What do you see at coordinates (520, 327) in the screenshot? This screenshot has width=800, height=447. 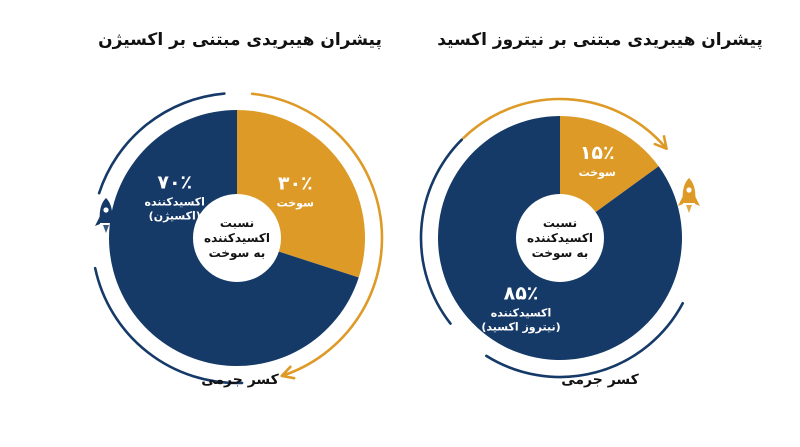 I see `pie-label-oxidizer-text: (نیتروز اکسید)` at bounding box center [520, 327].